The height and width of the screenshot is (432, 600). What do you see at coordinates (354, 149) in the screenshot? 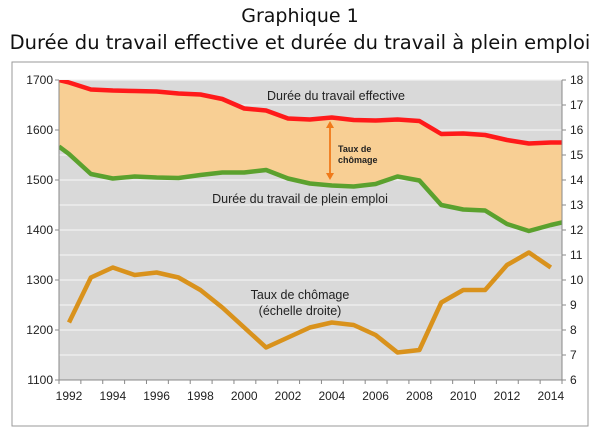
I see `label-gap-1: Taux de` at bounding box center [354, 149].